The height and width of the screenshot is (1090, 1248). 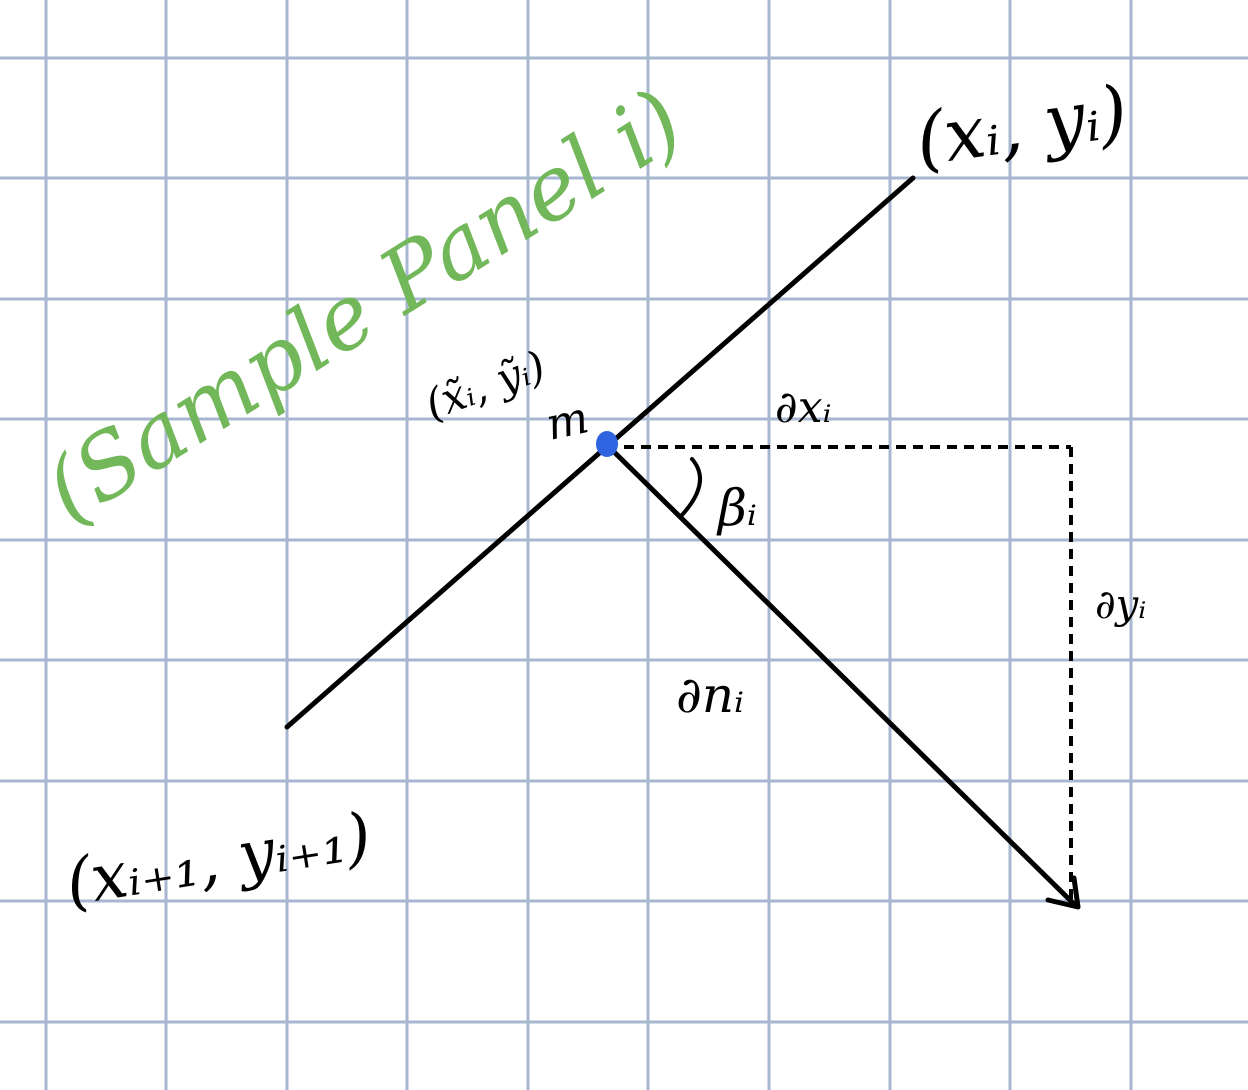 What do you see at coordinates (218, 860) in the screenshot?
I see `end-point-label: (xᵢ₊₁, yᵢ₊₁)` at bounding box center [218, 860].